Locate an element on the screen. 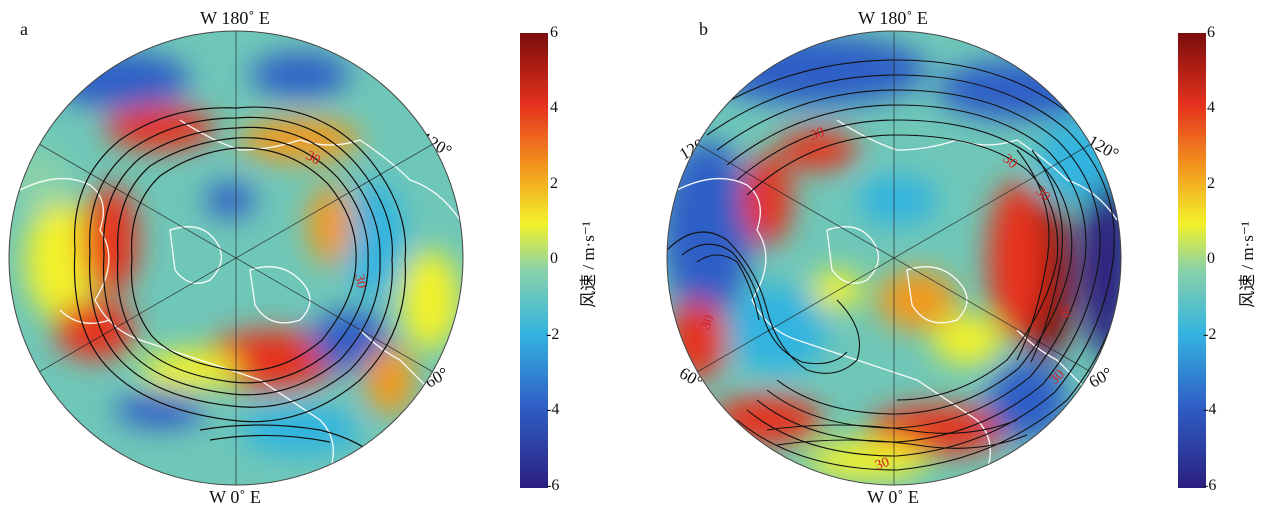 The image size is (1273, 513). panel-letter: a is located at coordinates (24, 29).